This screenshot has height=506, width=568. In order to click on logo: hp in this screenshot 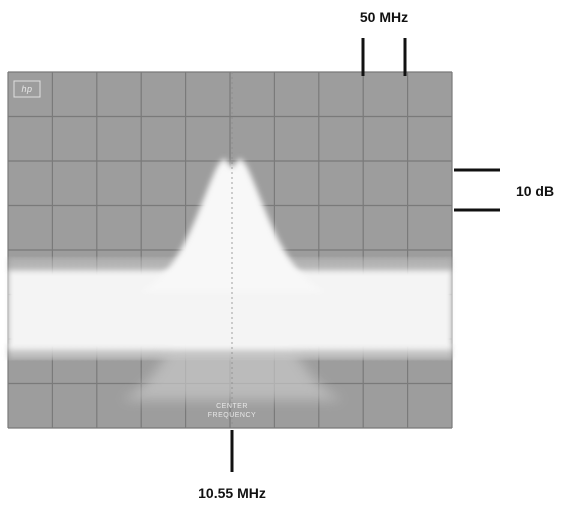, I will do `click(26, 89)`.